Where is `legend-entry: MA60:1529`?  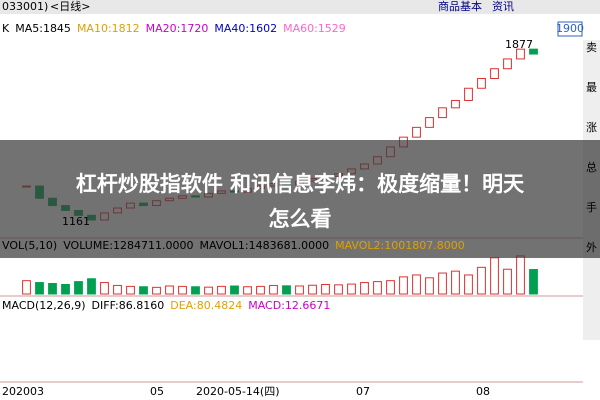 legend-entry: MA60:1529 is located at coordinates (314, 28).